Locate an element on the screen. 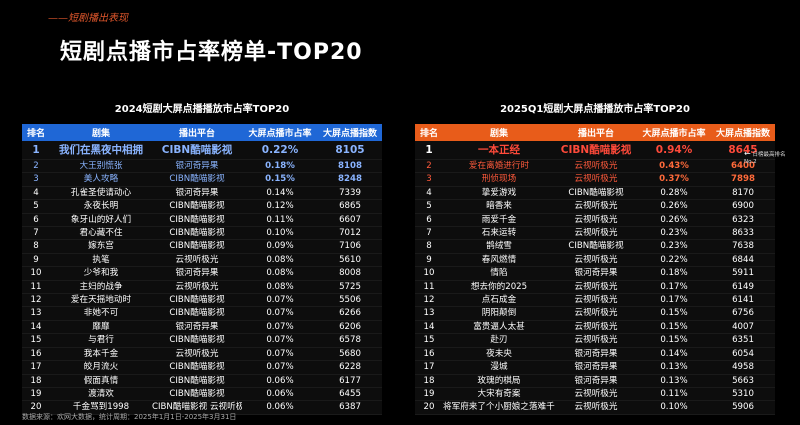 The image size is (800, 425). rank-cell: 3 is located at coordinates (36, 179).